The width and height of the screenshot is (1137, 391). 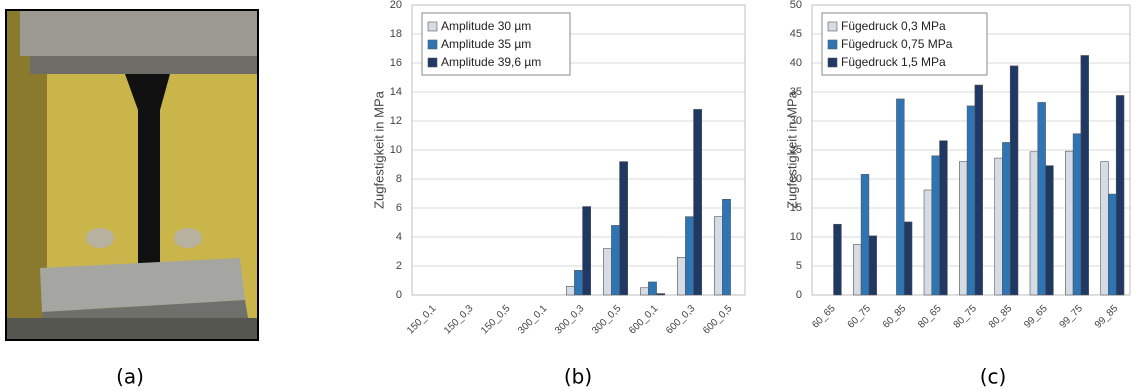 What do you see at coordinates (796, 208) in the screenshot?
I see `y-tick-label: 15` at bounding box center [796, 208].